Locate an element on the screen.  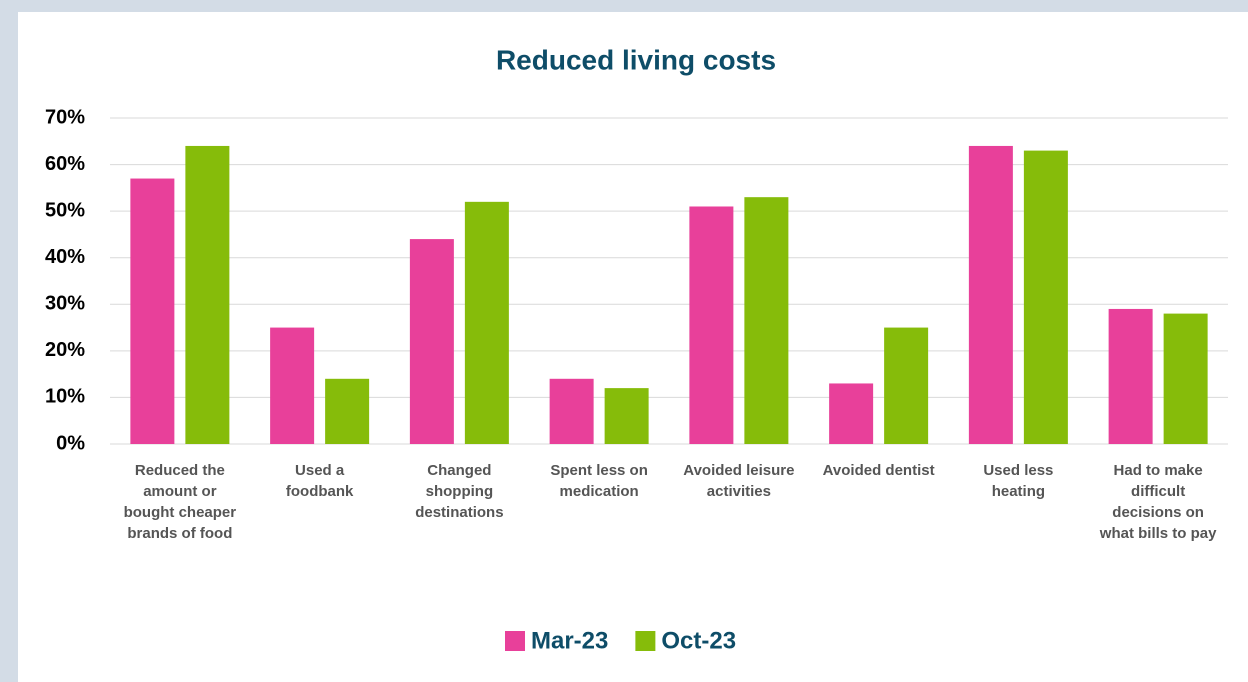
y-tick-label: 70% is located at coordinates (65, 117).